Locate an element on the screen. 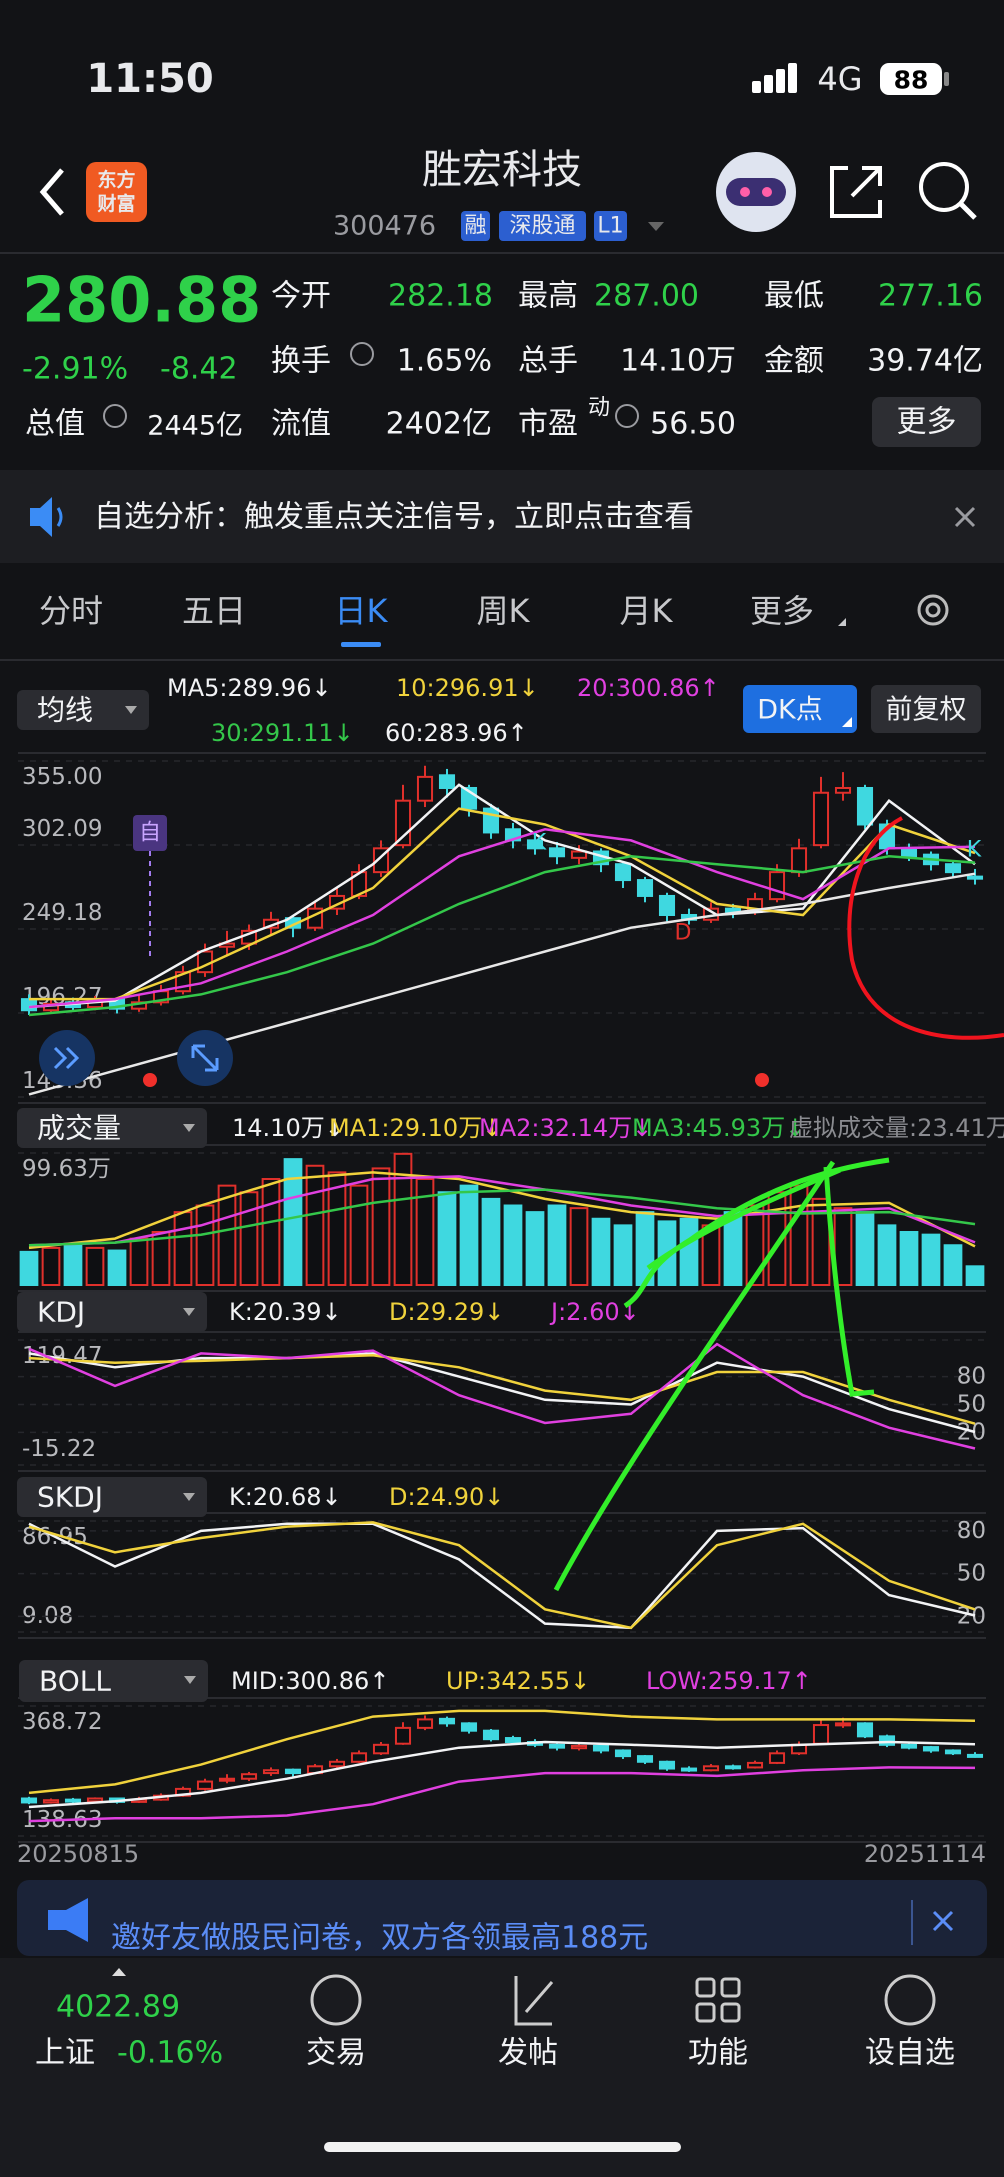 Image resolution: width=1004 pixels, height=2177 pixels. field-label: 总手 is located at coordinates (548, 361).